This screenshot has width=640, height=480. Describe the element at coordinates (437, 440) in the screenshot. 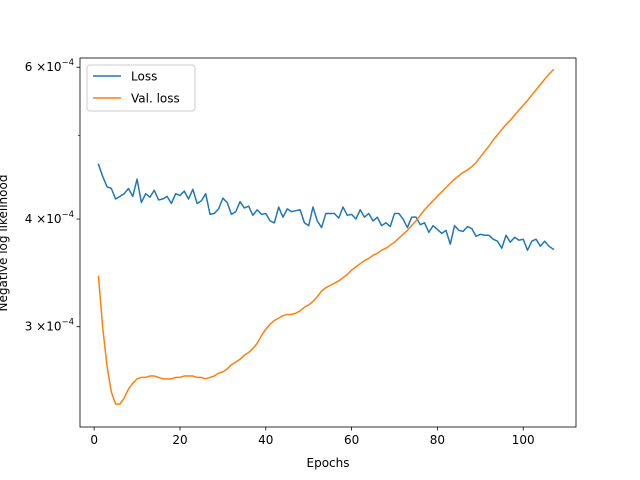

I see `x-tick-label: 80` at that location.